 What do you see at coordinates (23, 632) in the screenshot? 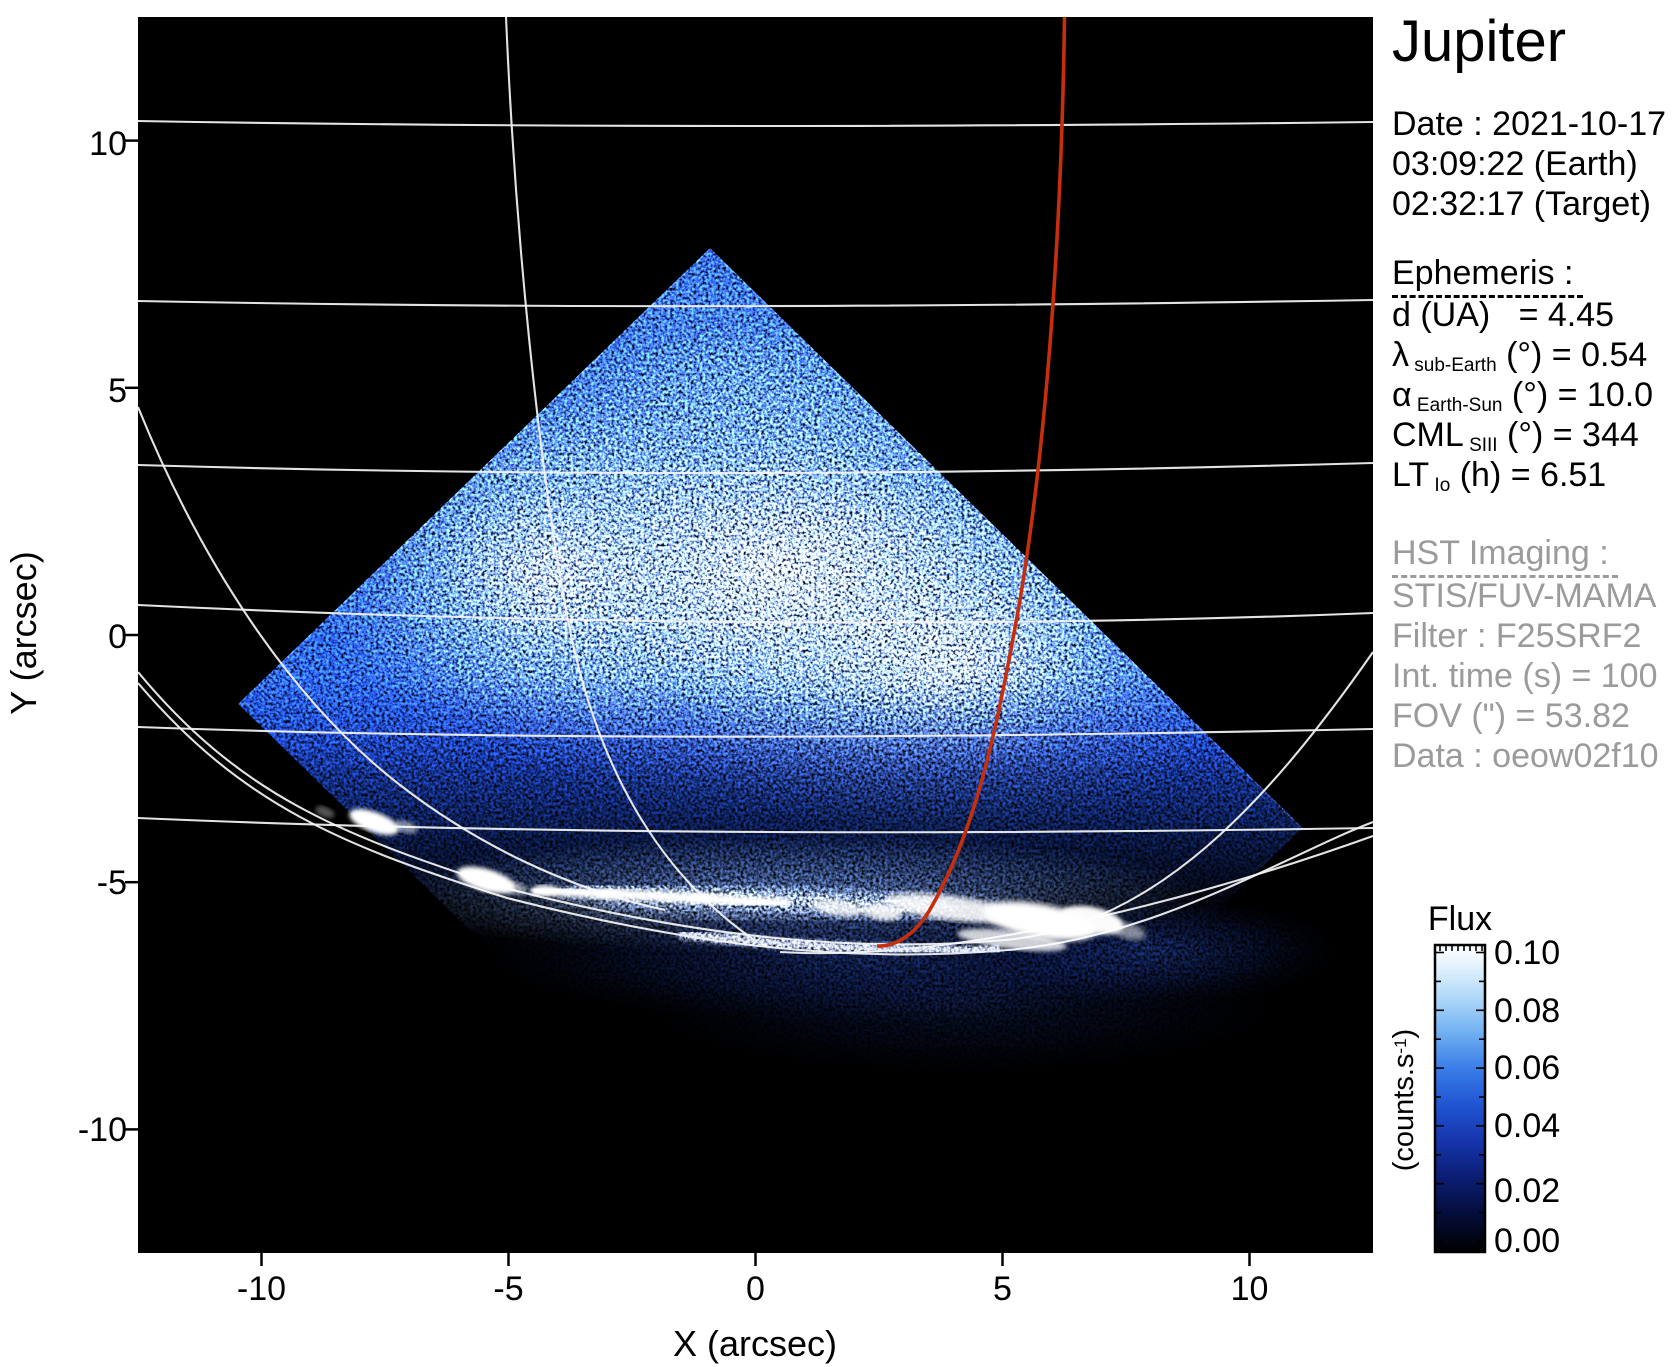
I see `svg-text: Y (arcsec)` at bounding box center [23, 632].